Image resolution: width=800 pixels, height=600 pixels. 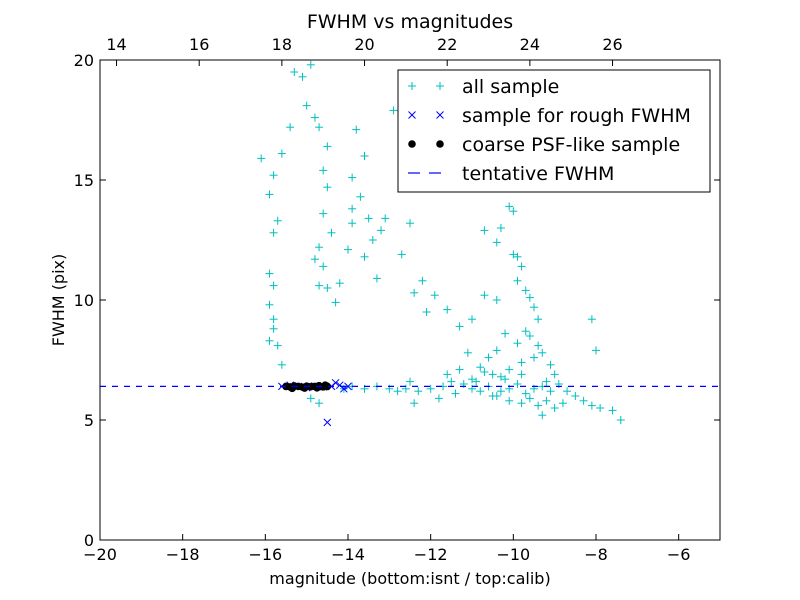 I want to click on series-2-point-12-b, so click(x=327, y=422).